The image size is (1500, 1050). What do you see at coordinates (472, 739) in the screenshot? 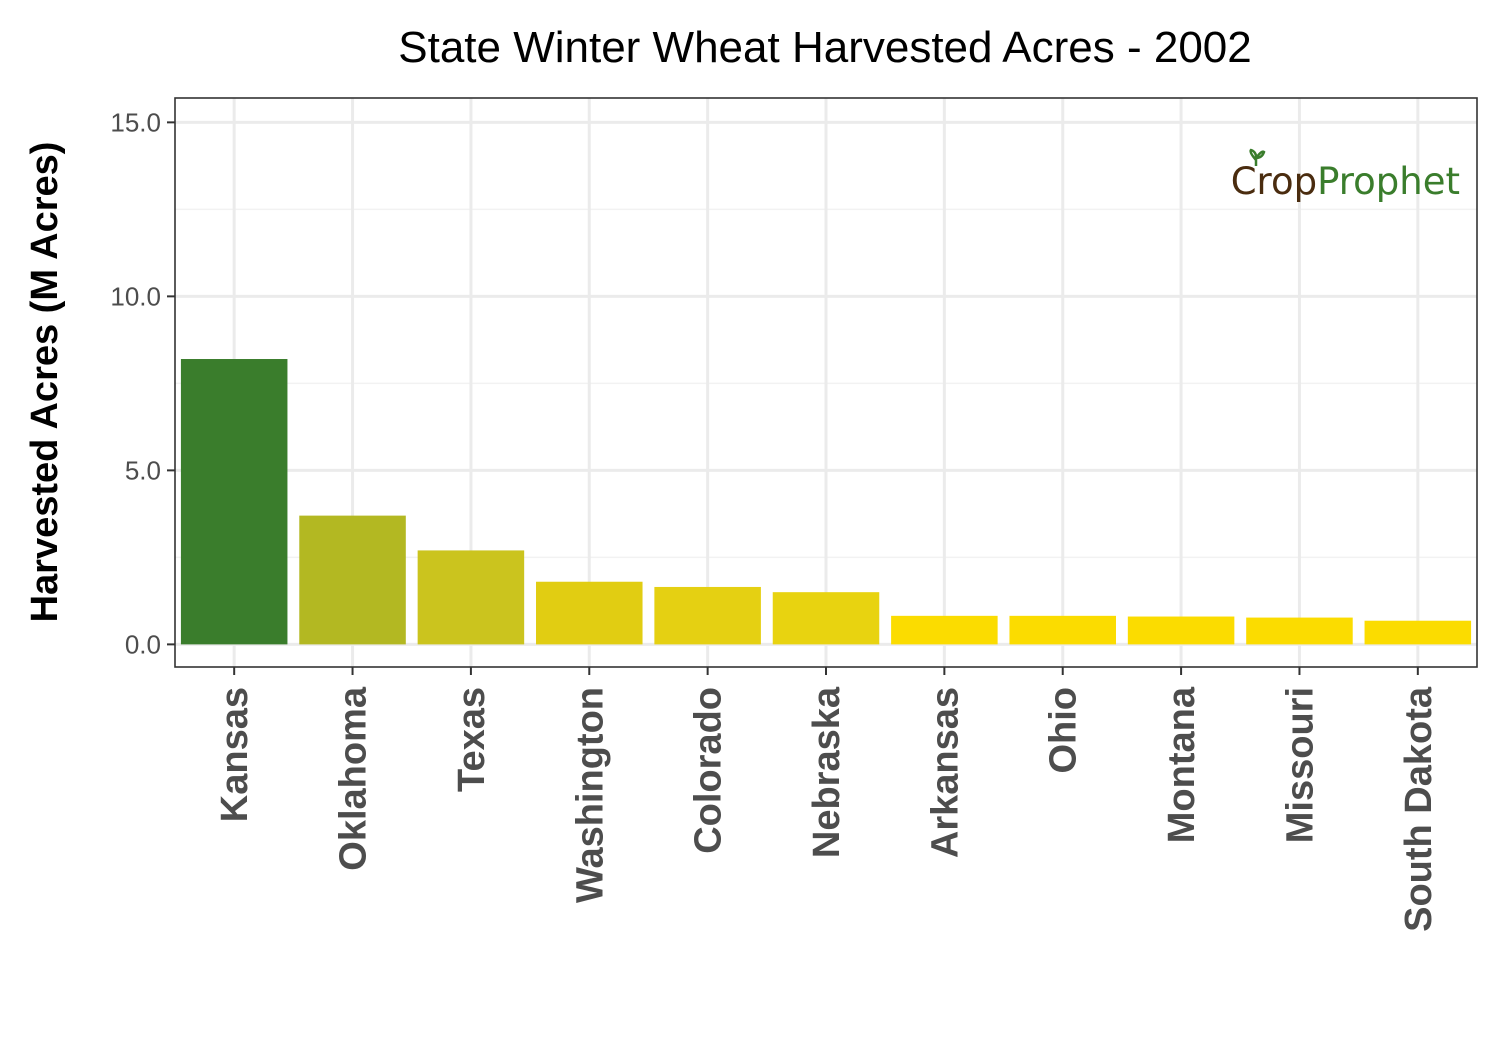
I see `x-tick-label: Texas` at bounding box center [472, 739].